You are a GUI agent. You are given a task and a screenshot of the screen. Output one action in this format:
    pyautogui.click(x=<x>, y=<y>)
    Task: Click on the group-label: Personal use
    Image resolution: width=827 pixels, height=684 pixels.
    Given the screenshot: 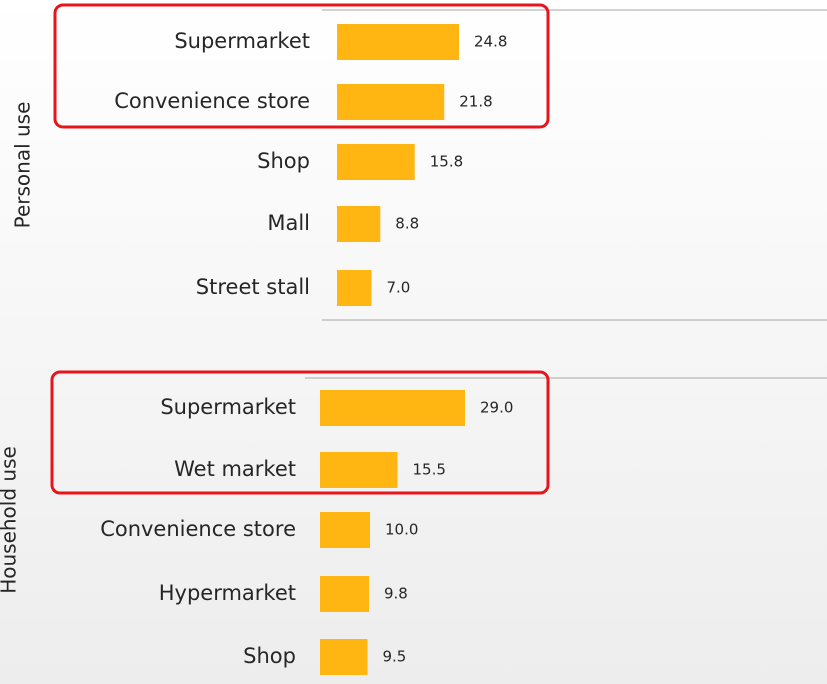 What is the action you would take?
    pyautogui.click(x=23, y=165)
    